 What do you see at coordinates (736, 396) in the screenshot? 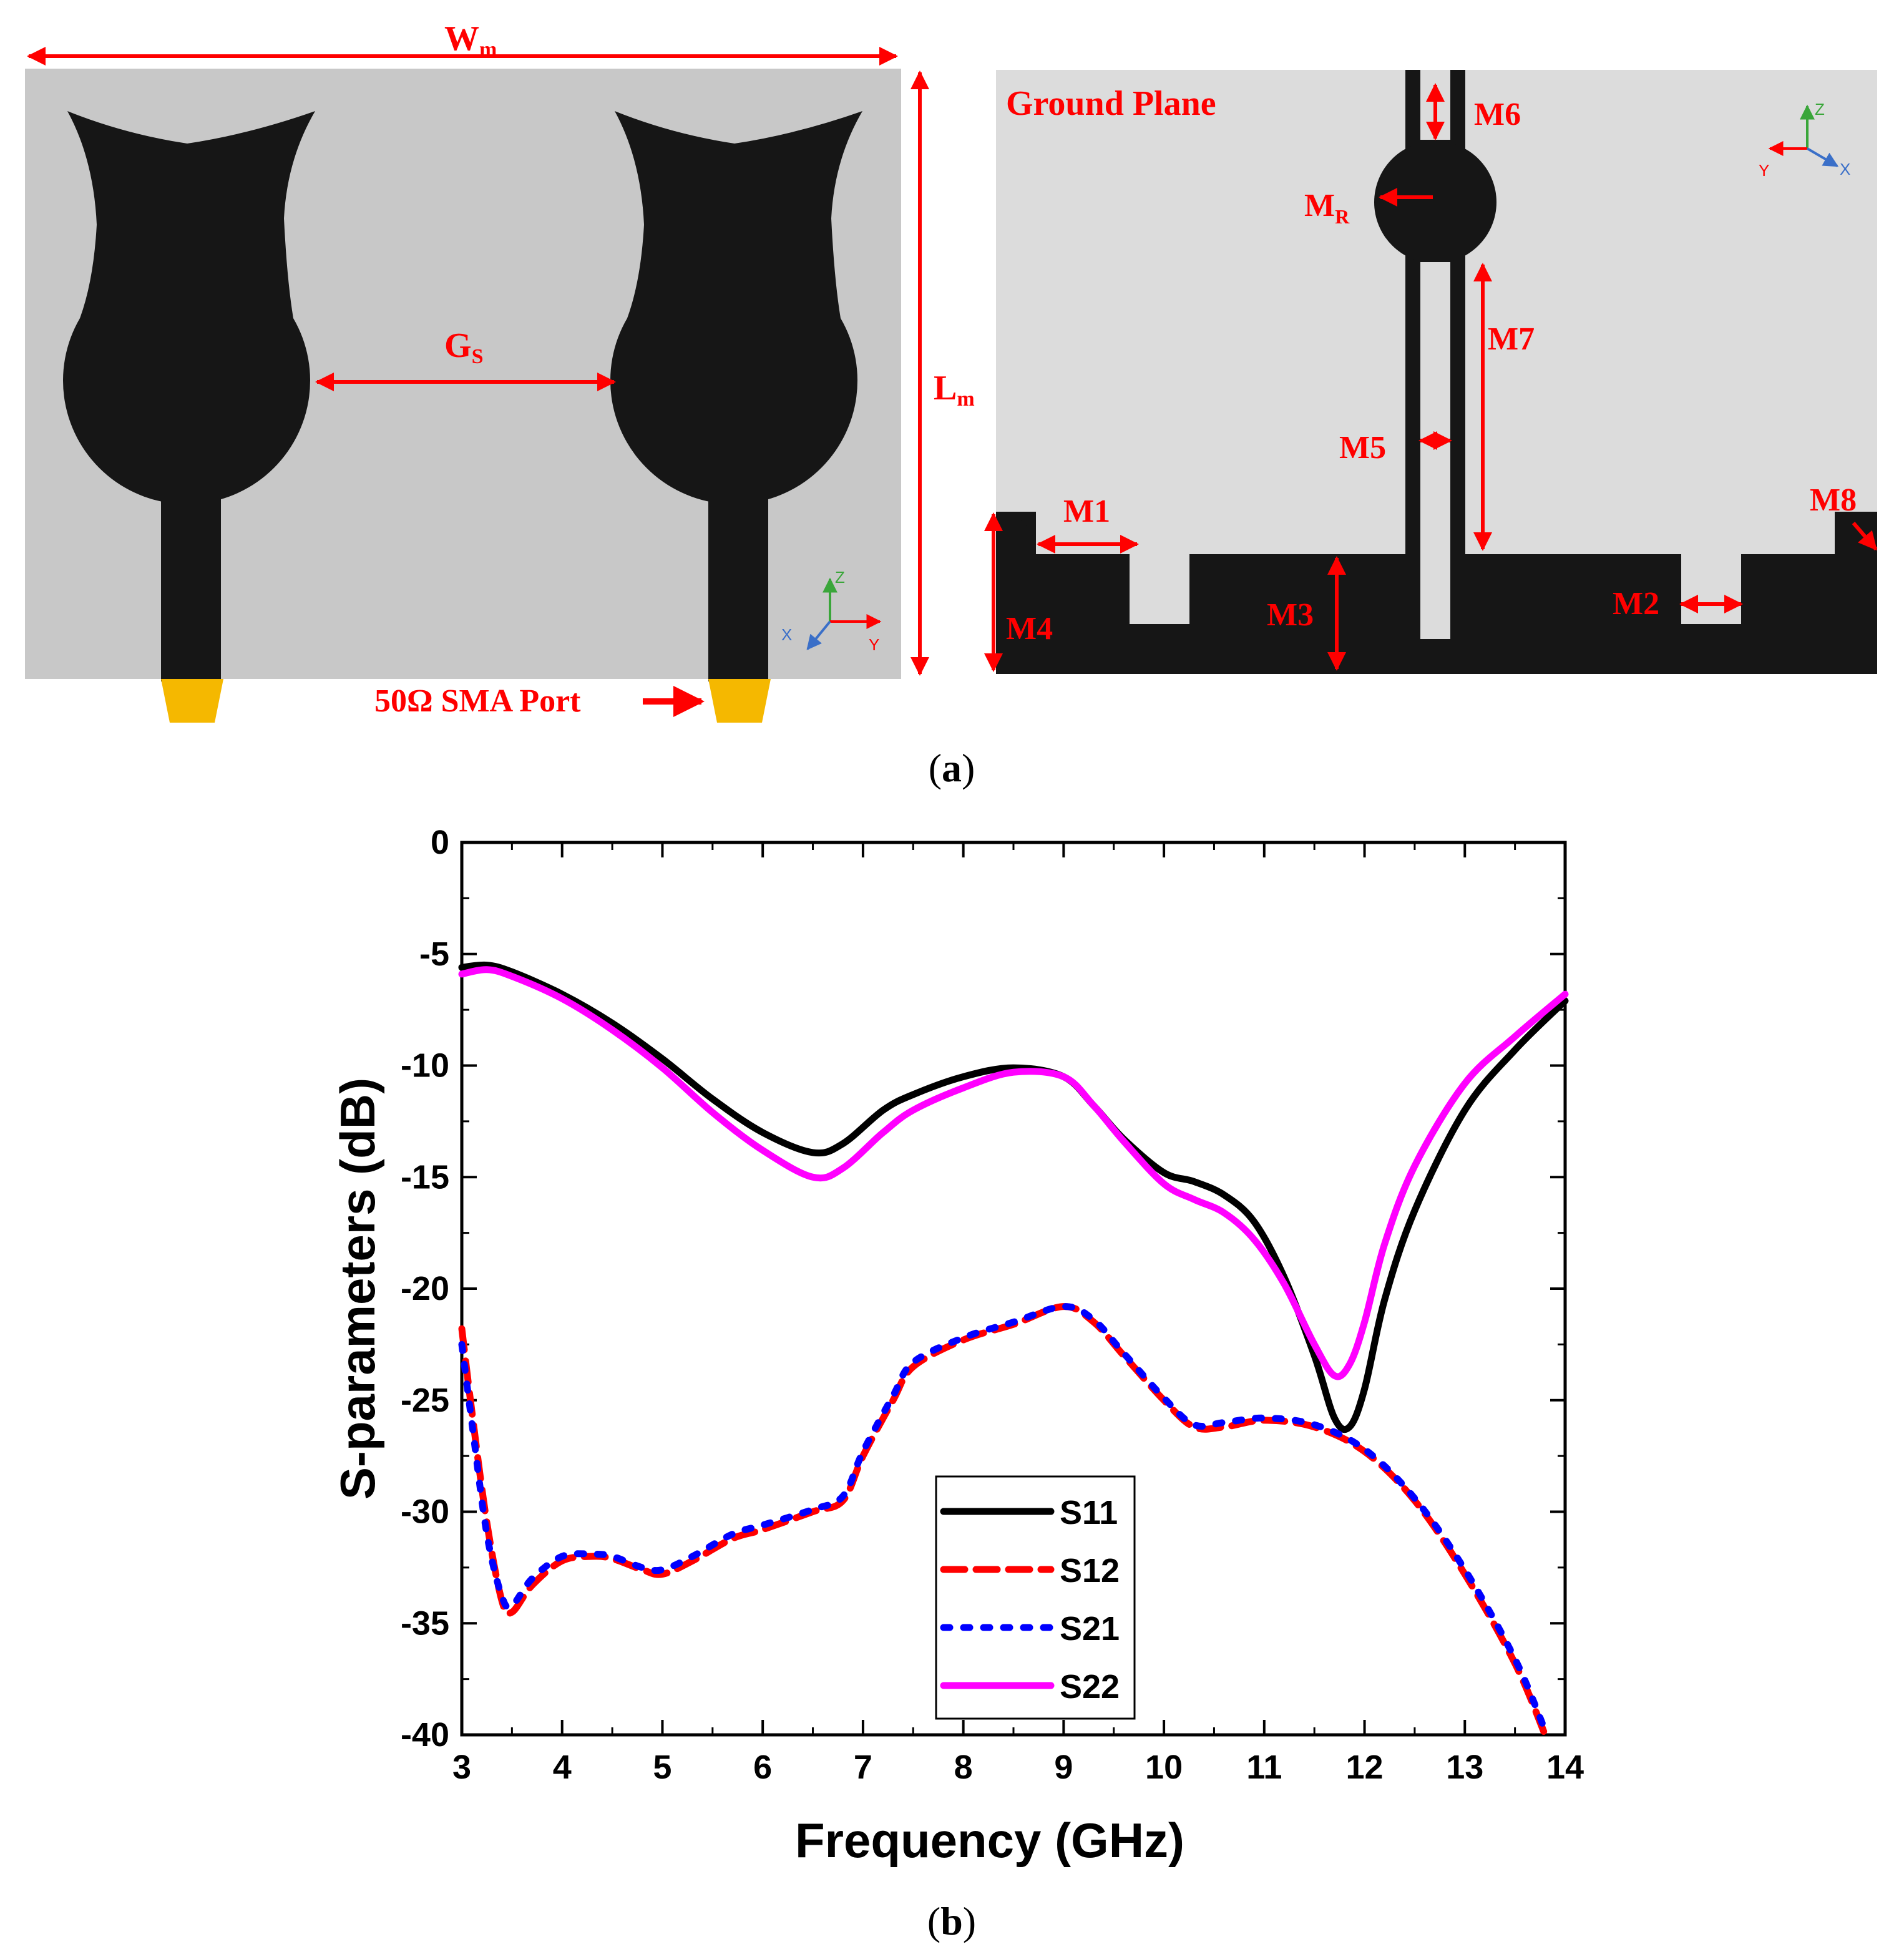
I see `right-radiator-patch` at bounding box center [736, 396].